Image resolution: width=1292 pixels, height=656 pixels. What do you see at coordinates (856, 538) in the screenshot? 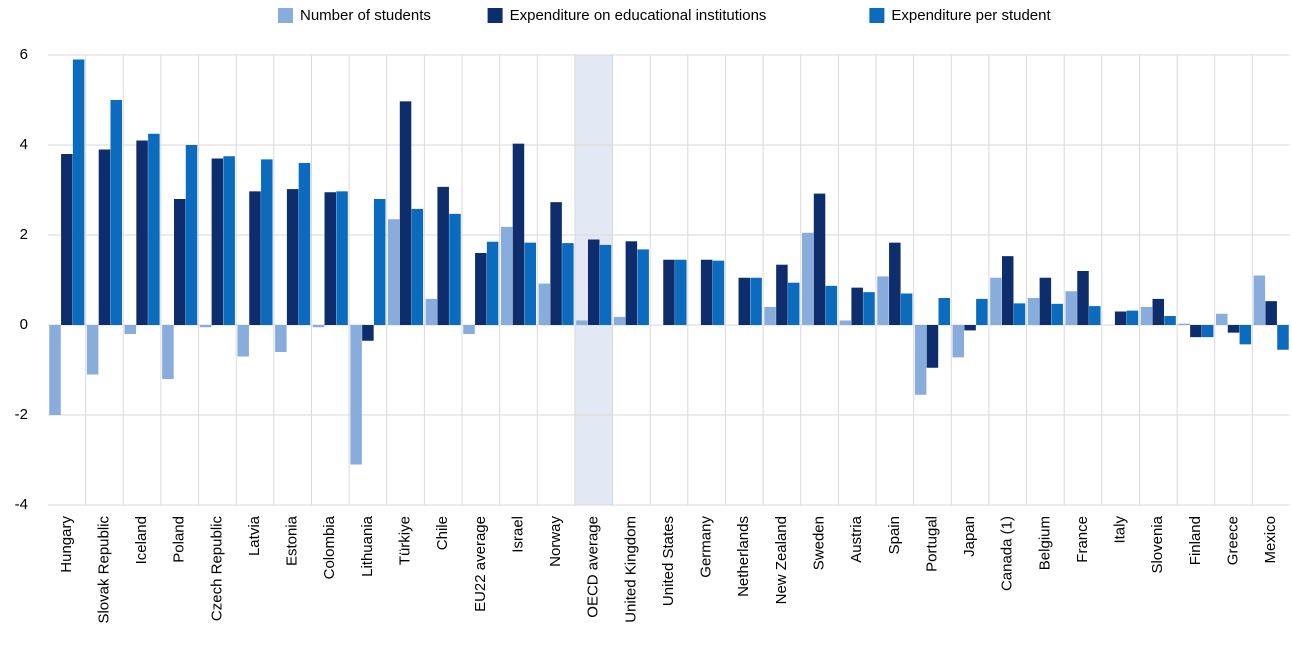
I see `x-tick-label: Austria` at bounding box center [856, 538].